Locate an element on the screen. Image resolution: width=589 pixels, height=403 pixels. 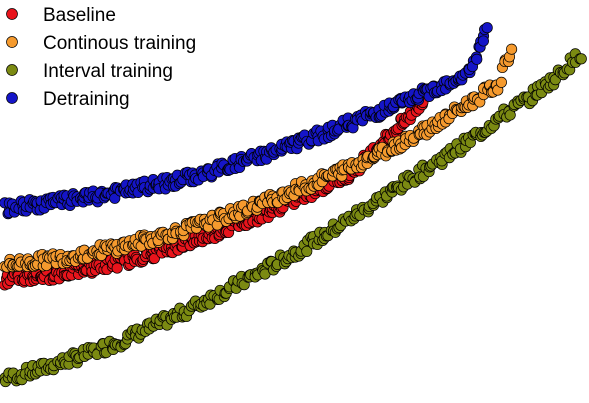
legend-label: Interval training is located at coordinates (108, 71).